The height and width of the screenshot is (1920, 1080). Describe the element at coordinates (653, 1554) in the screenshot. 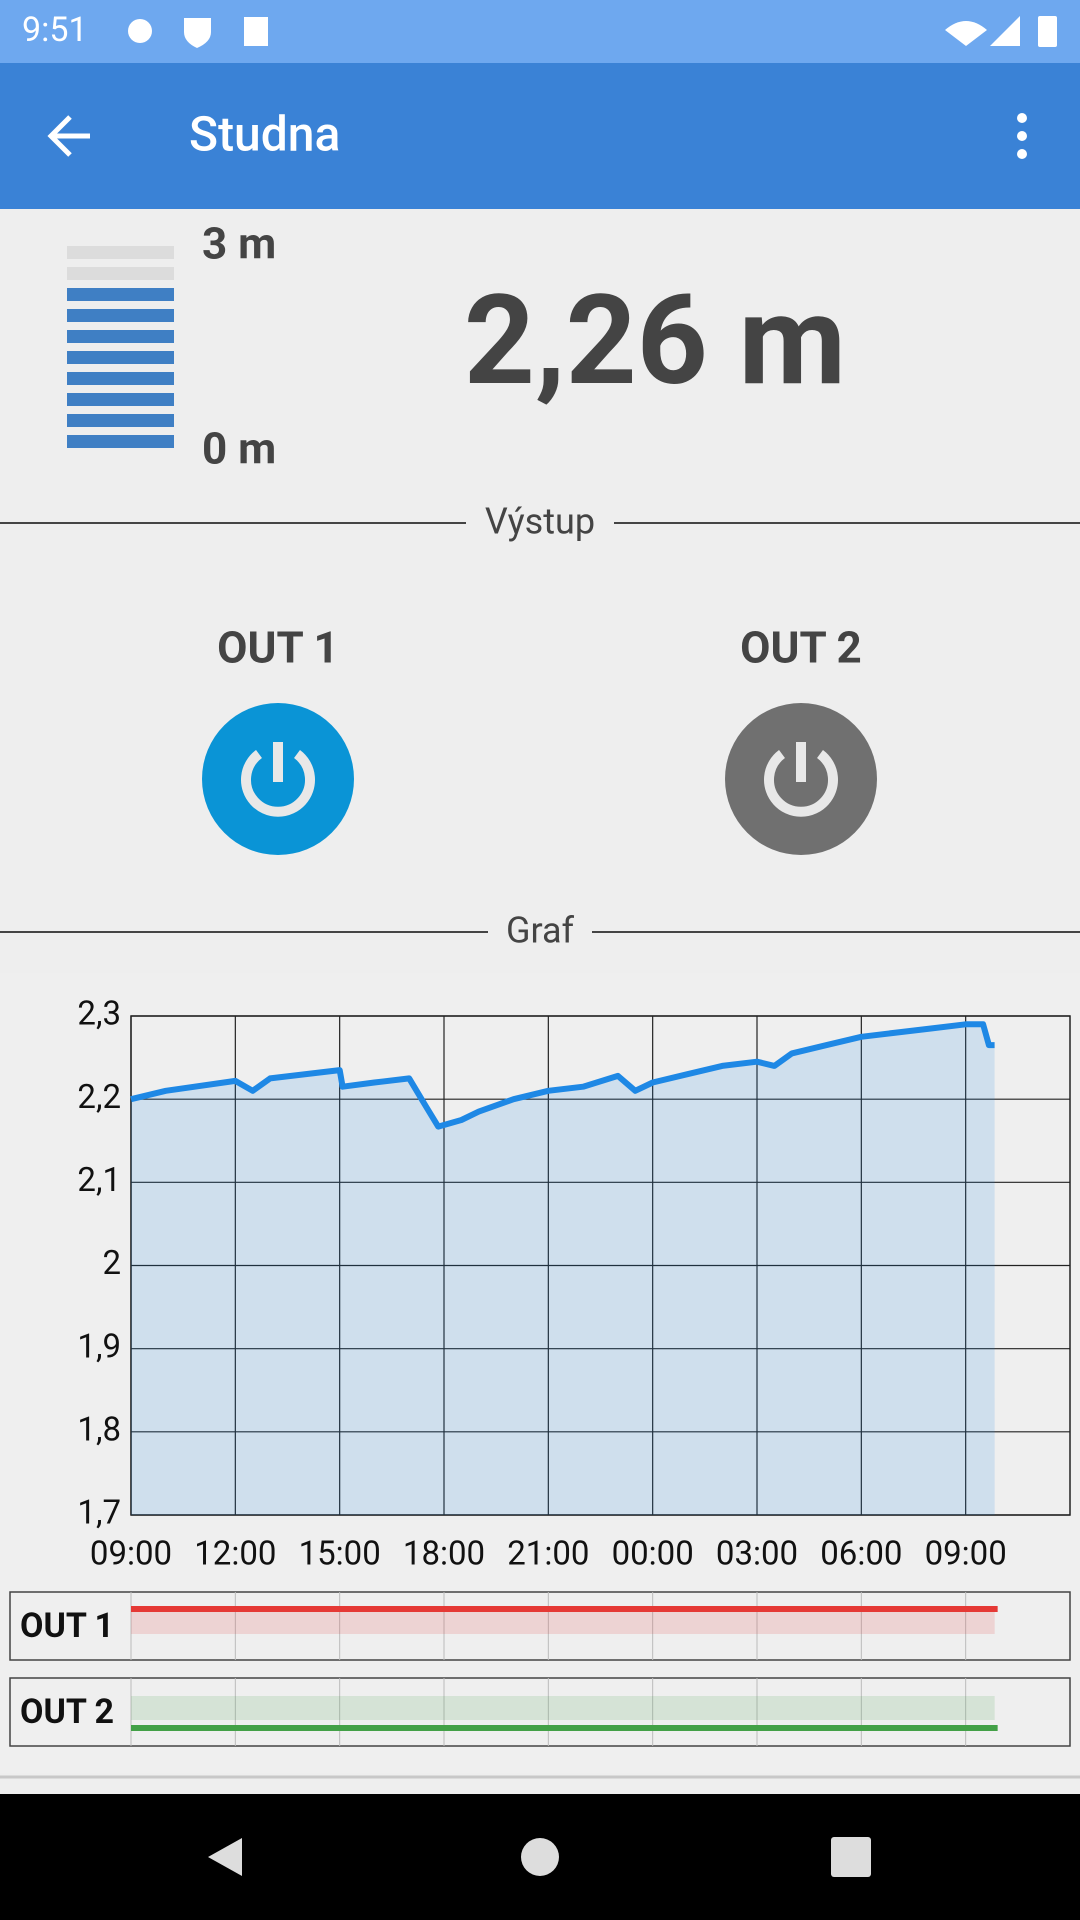

I see `x-tick-label: 00:00` at that location.